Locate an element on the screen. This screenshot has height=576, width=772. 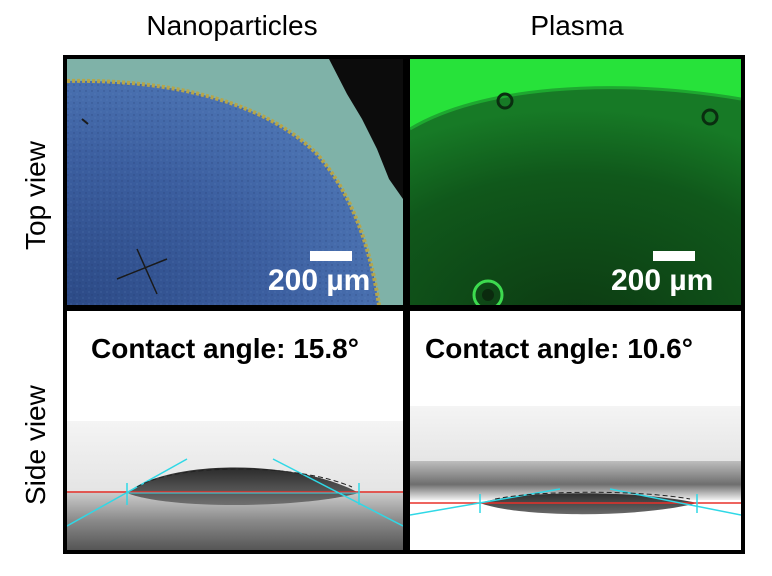
column-label-nanoparticles: Nanoparticles is located at coordinates (232, 25).